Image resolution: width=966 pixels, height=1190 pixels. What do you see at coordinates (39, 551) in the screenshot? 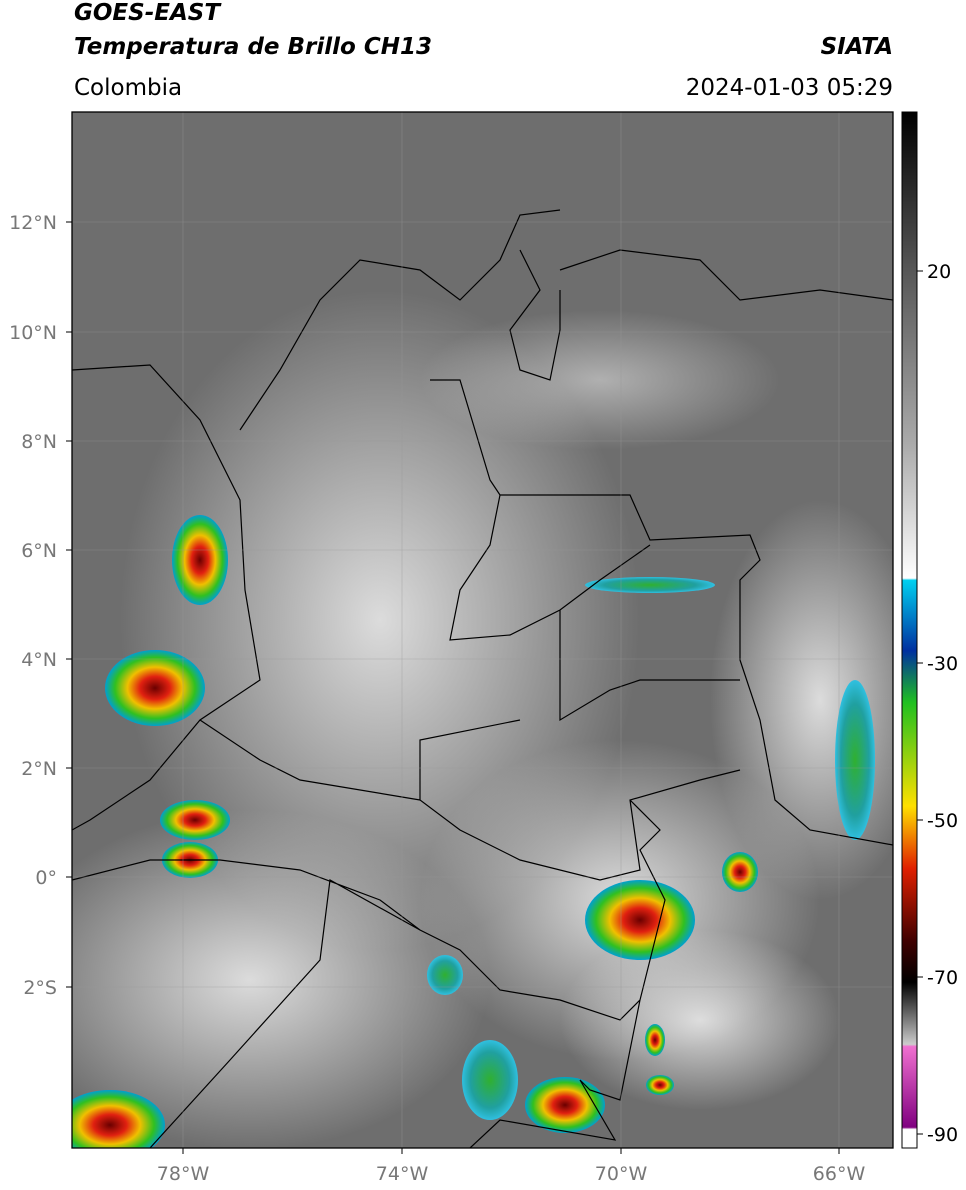
I see `lat-tick-label: 6°N` at bounding box center [39, 551].